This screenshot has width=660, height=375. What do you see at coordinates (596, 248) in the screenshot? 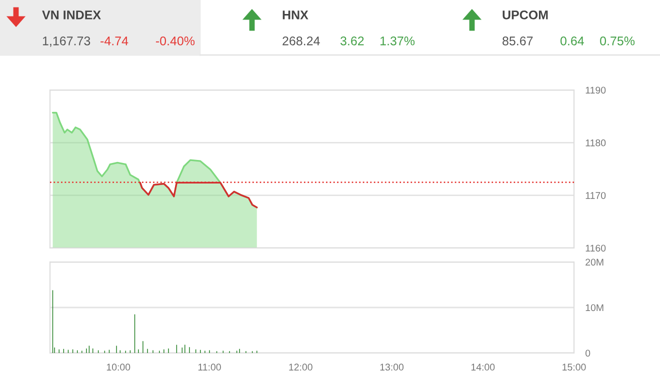
I see `y-tick-label: 1160` at bounding box center [596, 248].